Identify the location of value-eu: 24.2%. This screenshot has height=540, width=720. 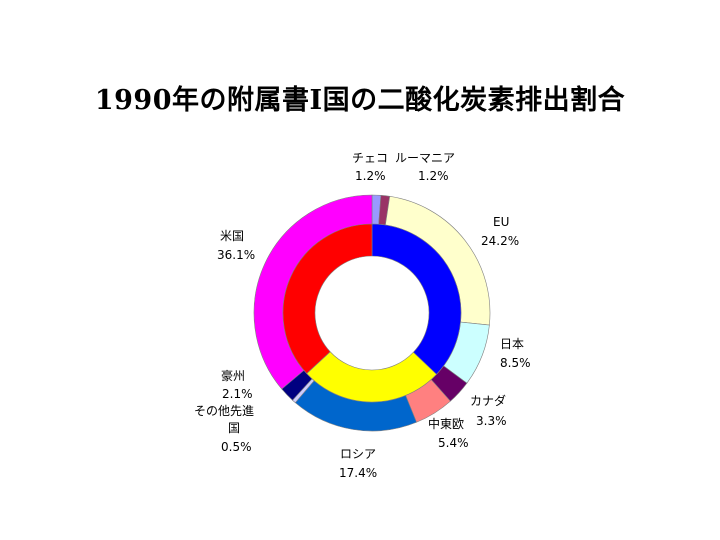
(500, 241).